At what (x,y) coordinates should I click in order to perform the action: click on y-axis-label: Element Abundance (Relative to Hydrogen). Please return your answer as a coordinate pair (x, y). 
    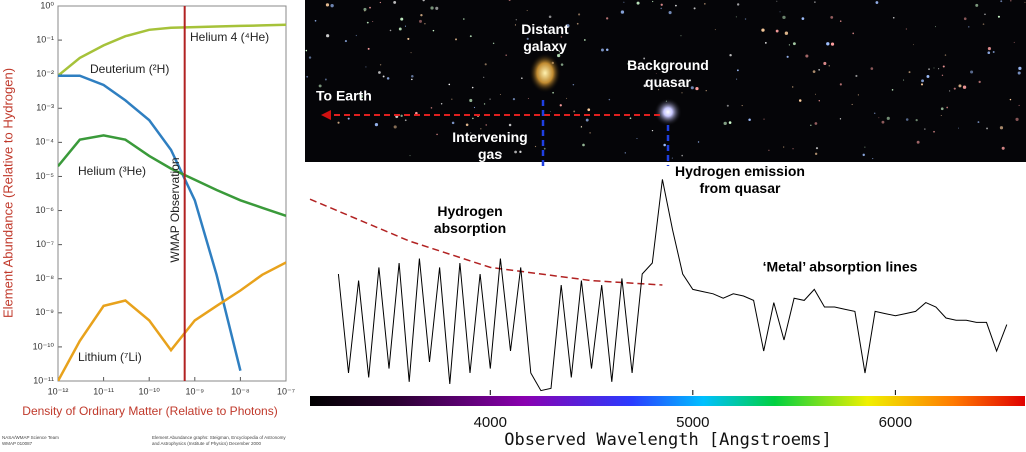
    Looking at the image, I should click on (7, 193).